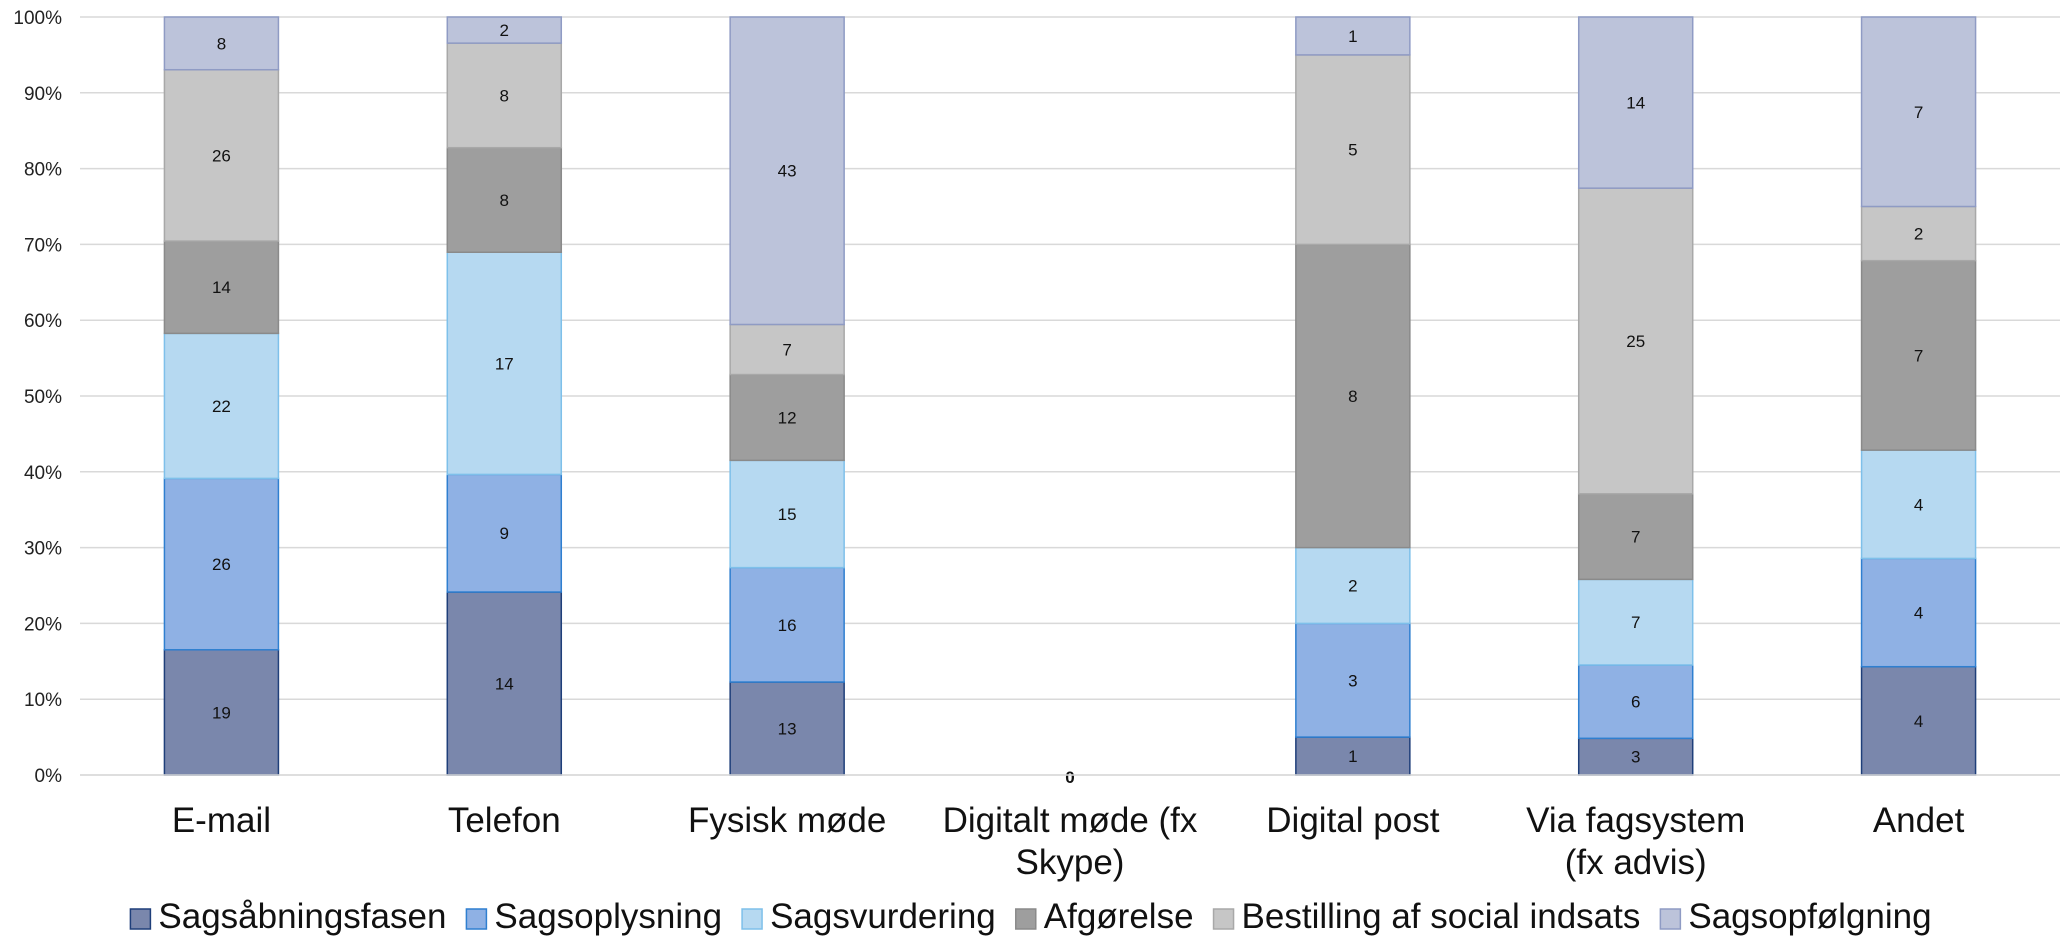 The width and height of the screenshot is (2062, 947). What do you see at coordinates (43, 473) in the screenshot?
I see `y-tick-label: 40%` at bounding box center [43, 473].